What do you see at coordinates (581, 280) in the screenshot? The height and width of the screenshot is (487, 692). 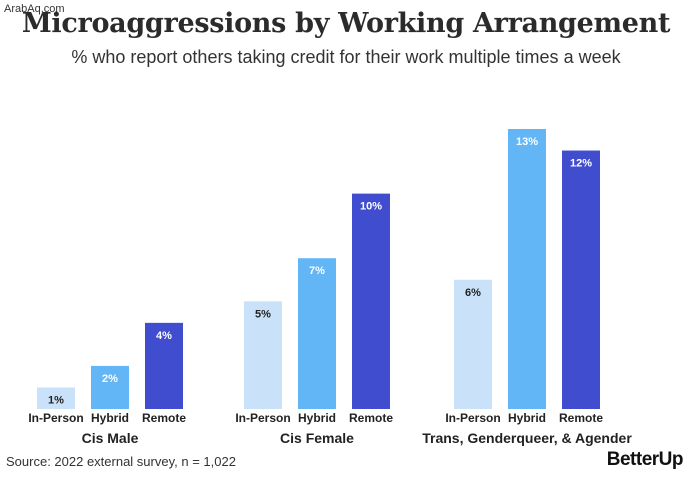 I see `bar-trans-genderqueer-agender-remote` at bounding box center [581, 280].